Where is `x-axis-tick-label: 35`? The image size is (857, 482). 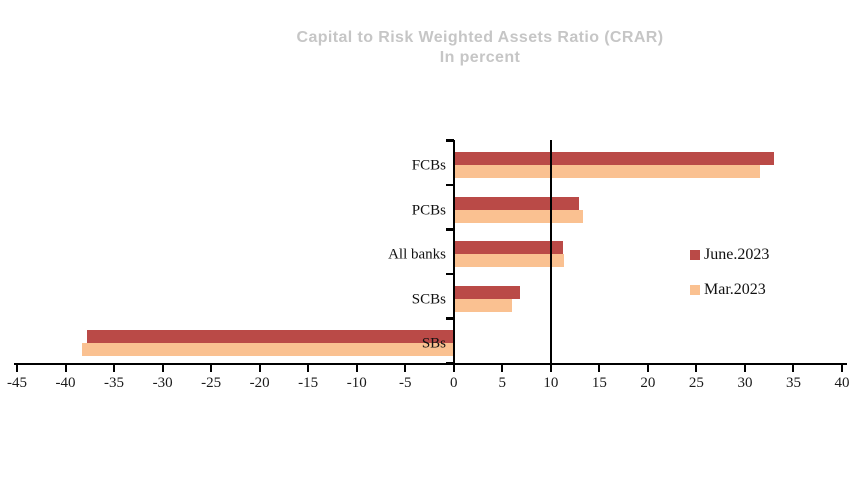
x-axis-tick-label: 35 is located at coordinates (793, 383).